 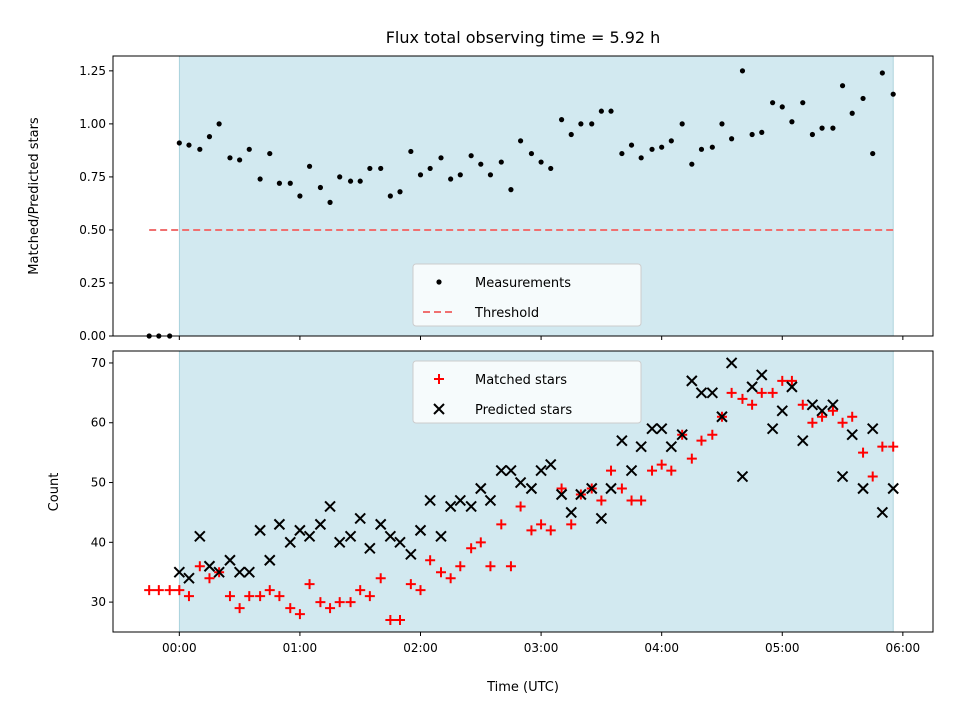 I want to click on top-legend-marker, so click(x=439, y=282).